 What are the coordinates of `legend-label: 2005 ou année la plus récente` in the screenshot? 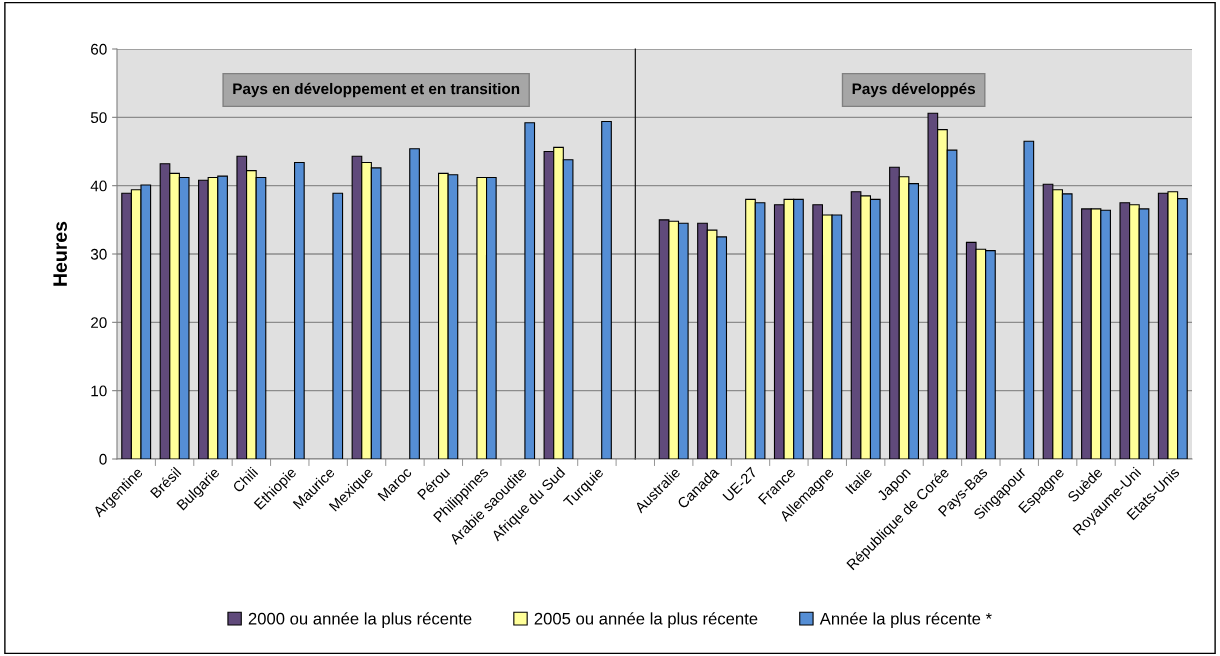 It's located at (646, 620).